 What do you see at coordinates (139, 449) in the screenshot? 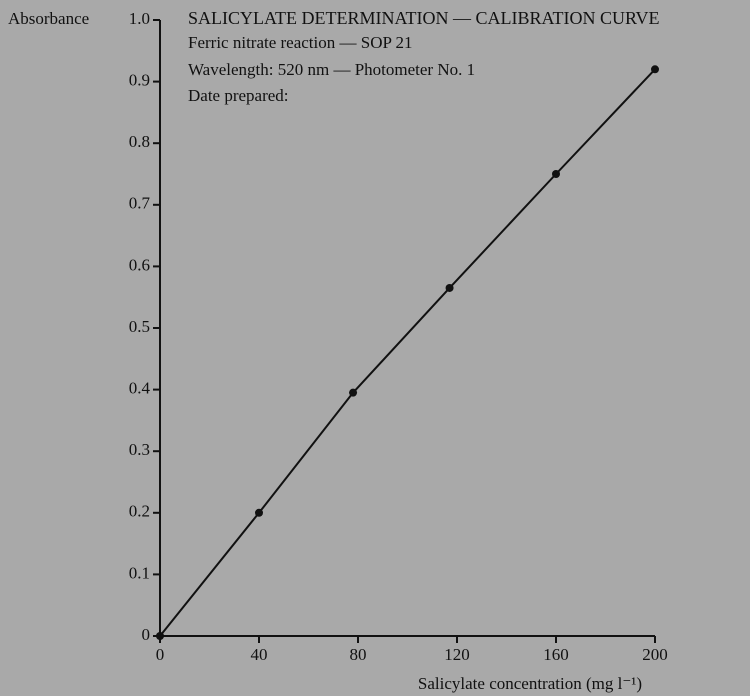
I see `y-tick-label: 0.3` at bounding box center [139, 449].